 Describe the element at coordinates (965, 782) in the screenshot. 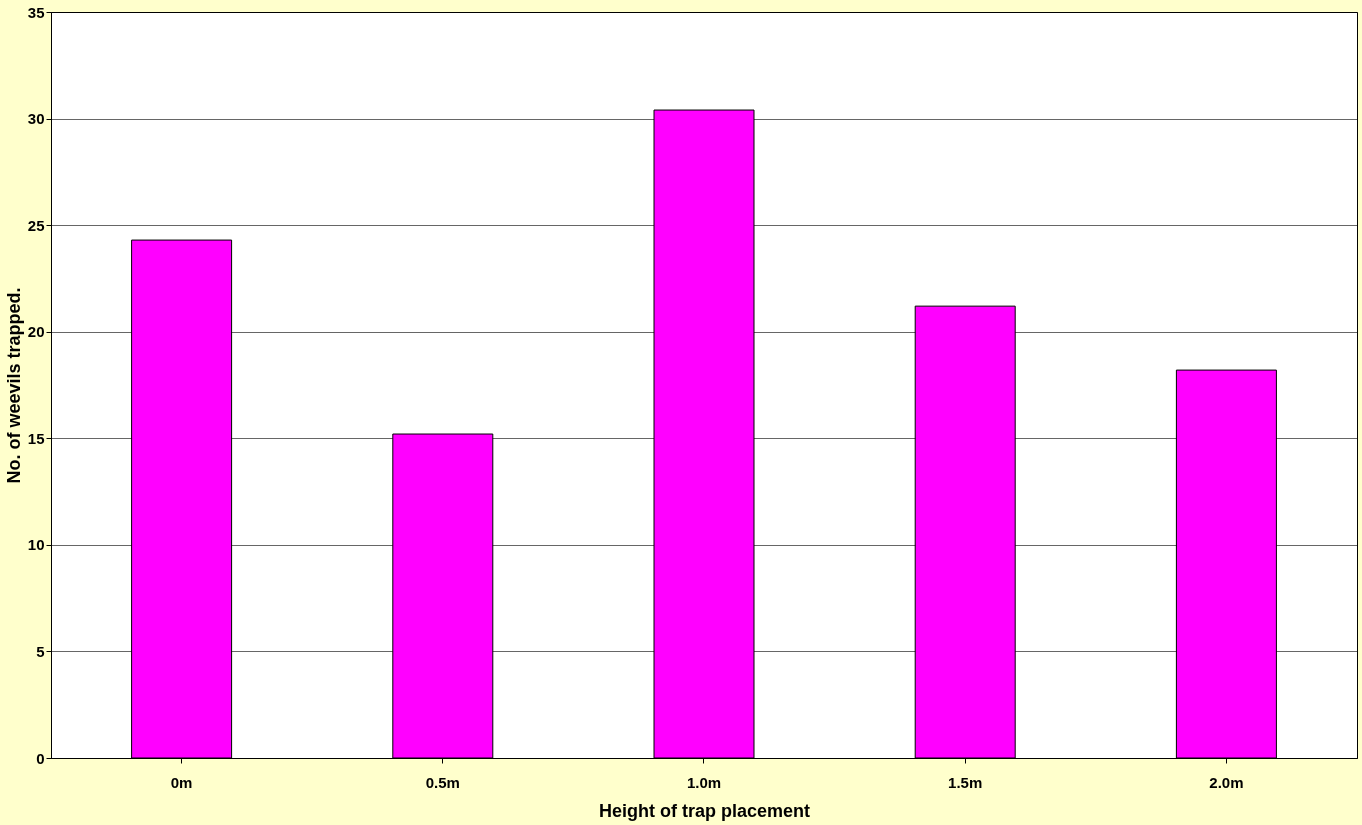

I see `x-tick-label: 1.5m` at that location.